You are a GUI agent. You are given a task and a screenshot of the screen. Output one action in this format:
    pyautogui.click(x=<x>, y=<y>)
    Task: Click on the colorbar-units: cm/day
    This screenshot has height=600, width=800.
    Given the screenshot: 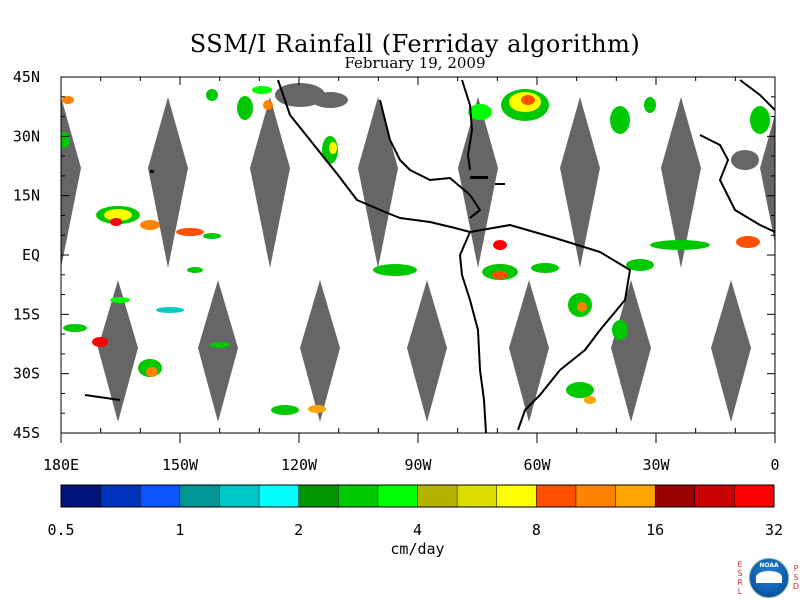 What is the action you would take?
    pyautogui.click(x=417, y=549)
    